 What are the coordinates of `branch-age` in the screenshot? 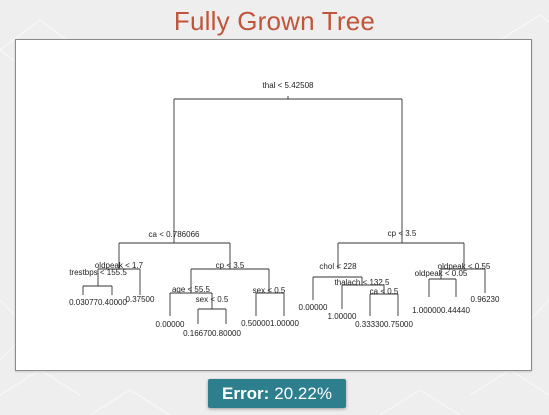 It's located at (191, 304).